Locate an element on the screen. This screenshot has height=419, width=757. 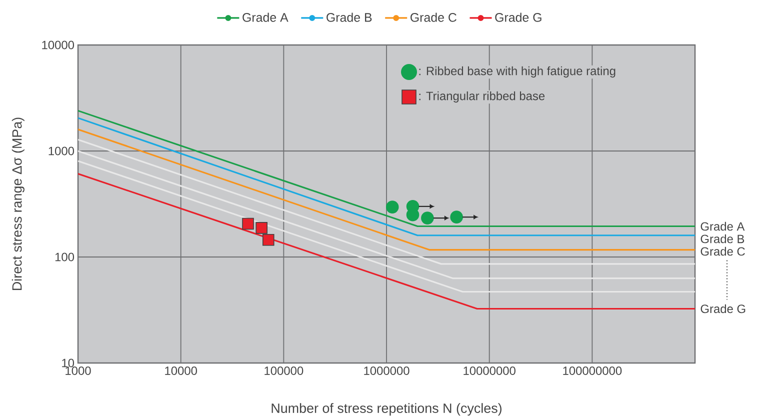
legend-label: Grade B is located at coordinates (349, 17).